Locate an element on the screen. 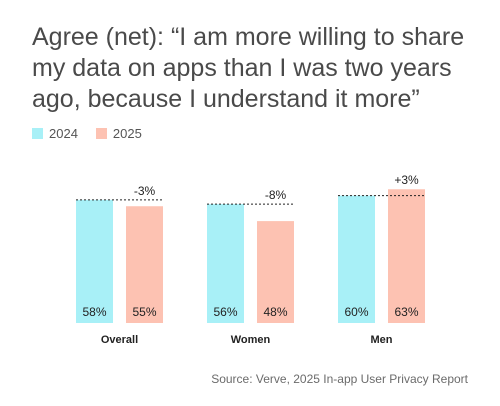  bar-women-2024 is located at coordinates (225, 263).